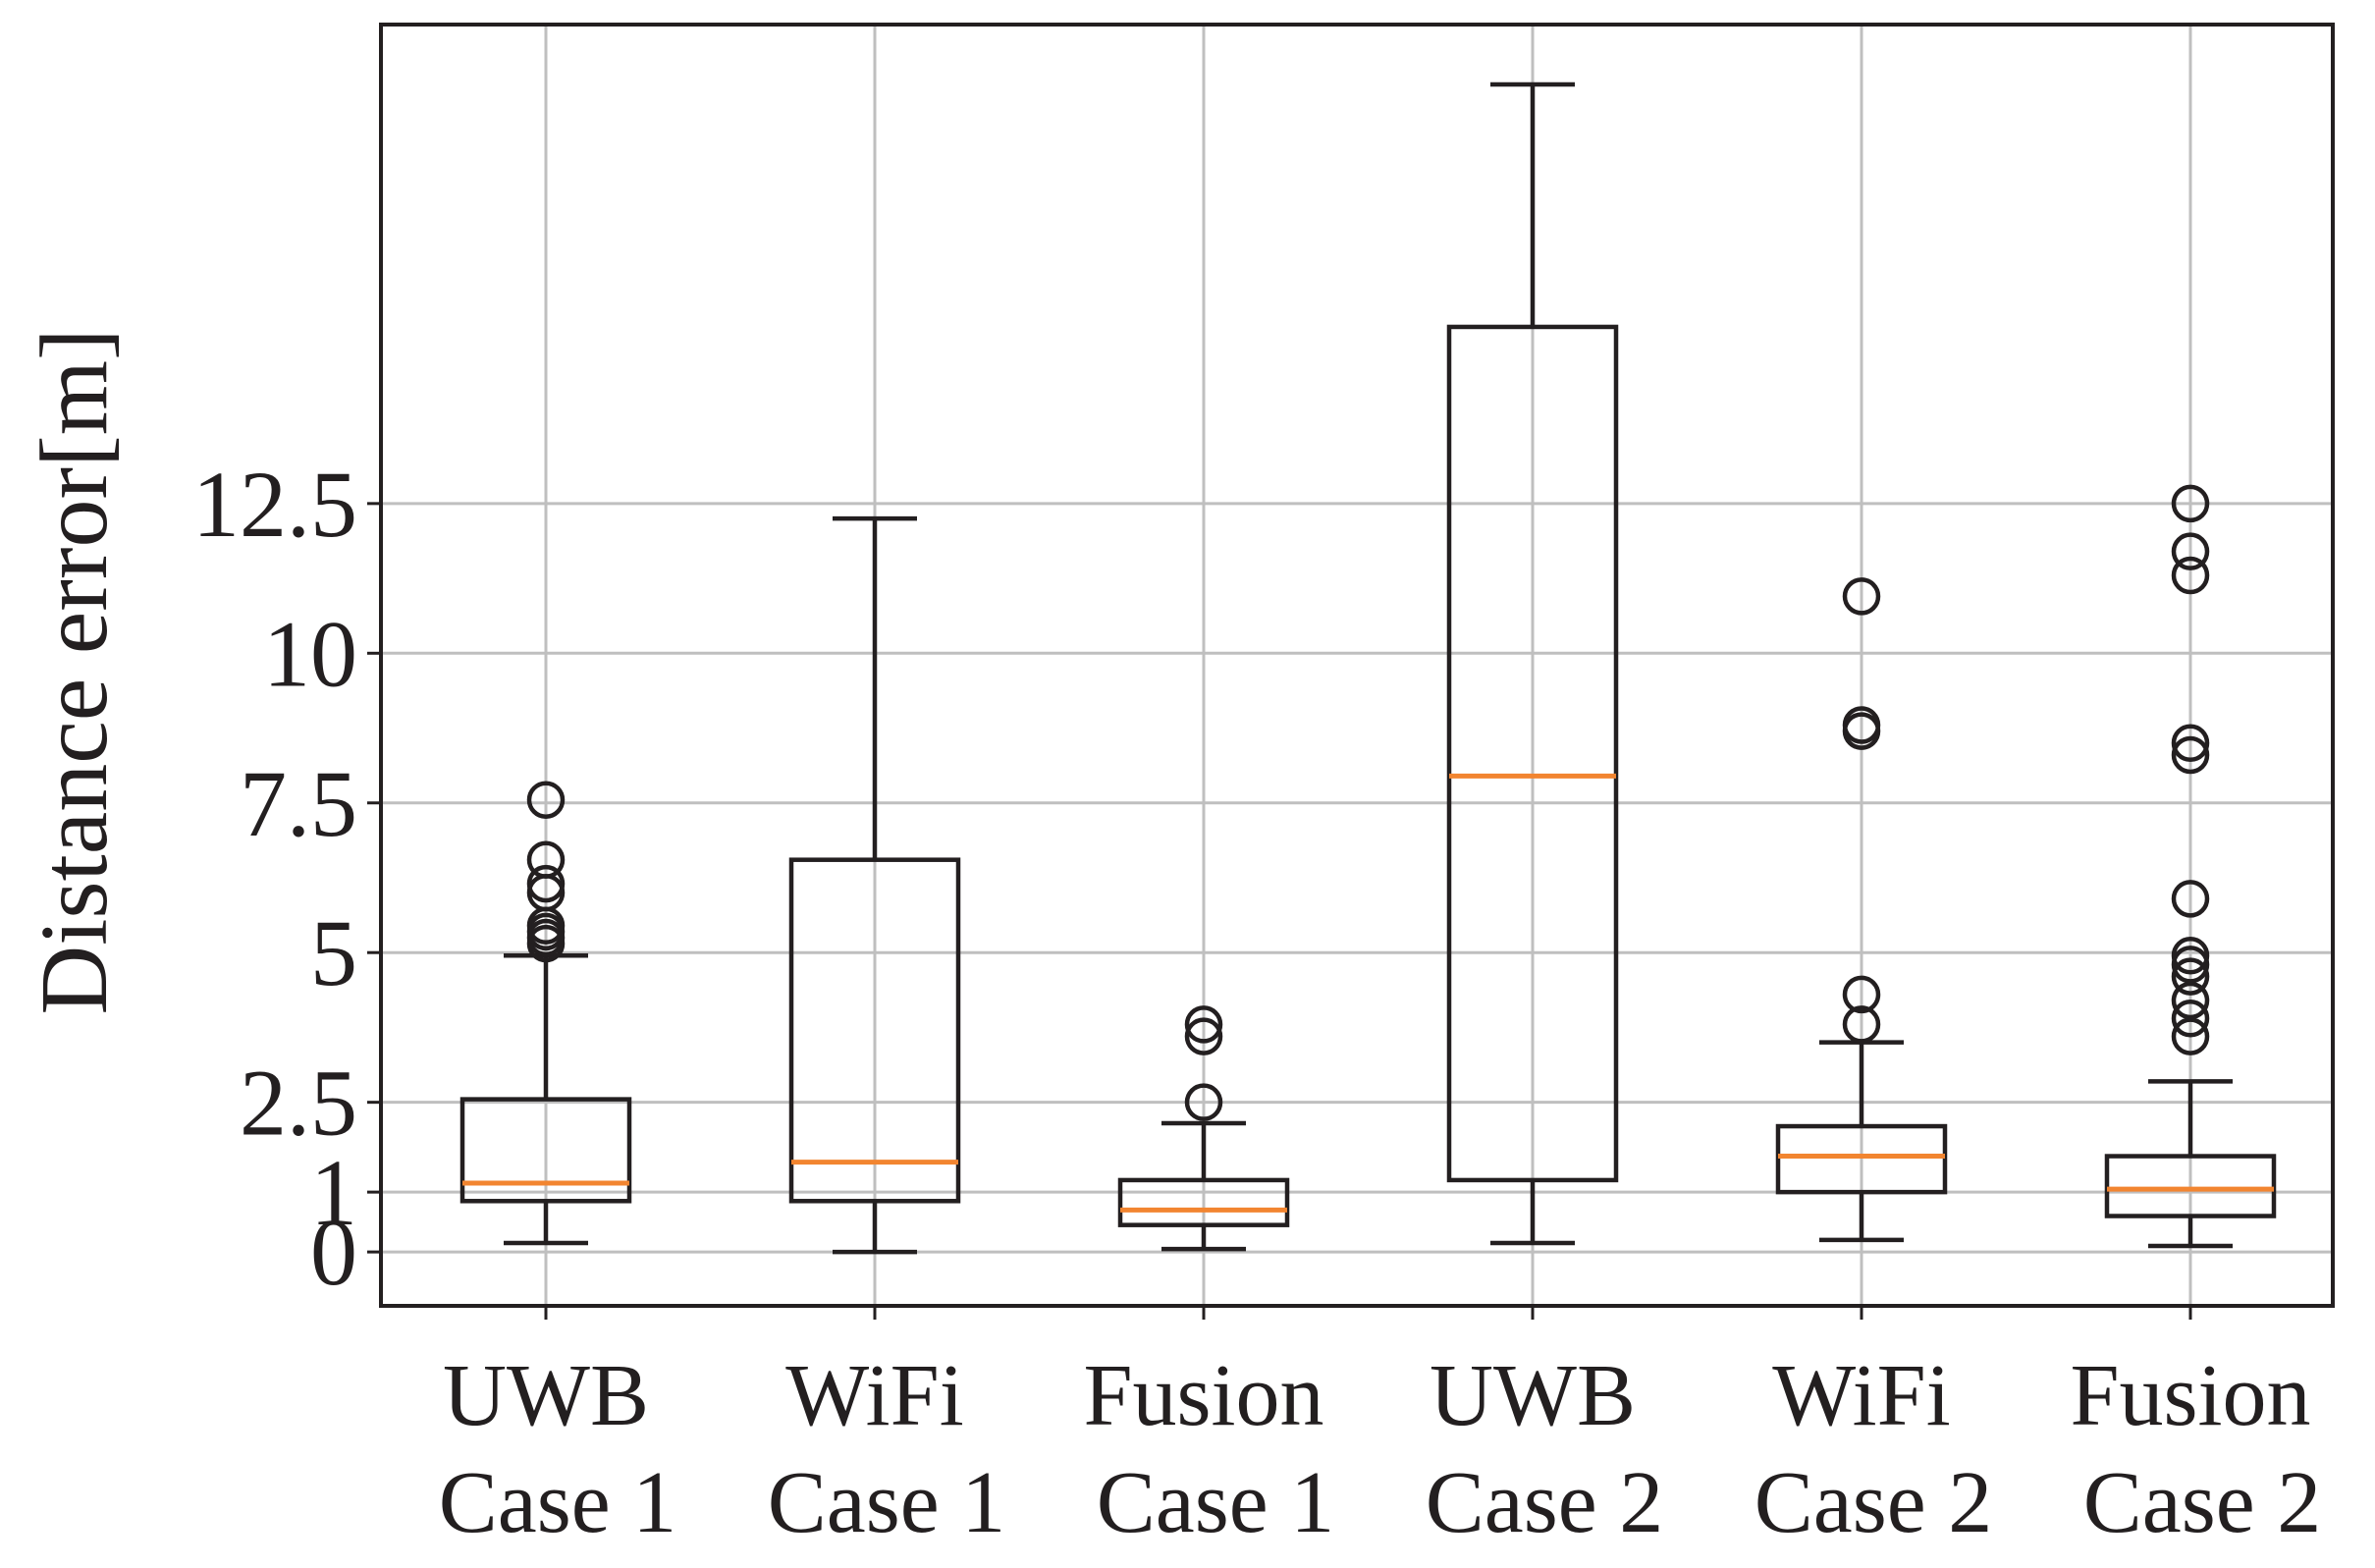  Describe the element at coordinates (1861, 910) in the screenshot. I see `box-wifi-case2` at that location.